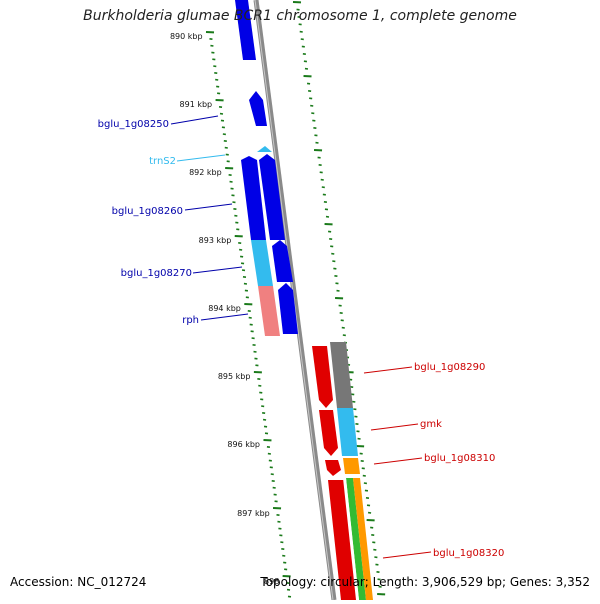 The height and width of the screenshot is (604, 600). I want to click on accession-label: Accession: NC_012724, so click(78, 582).